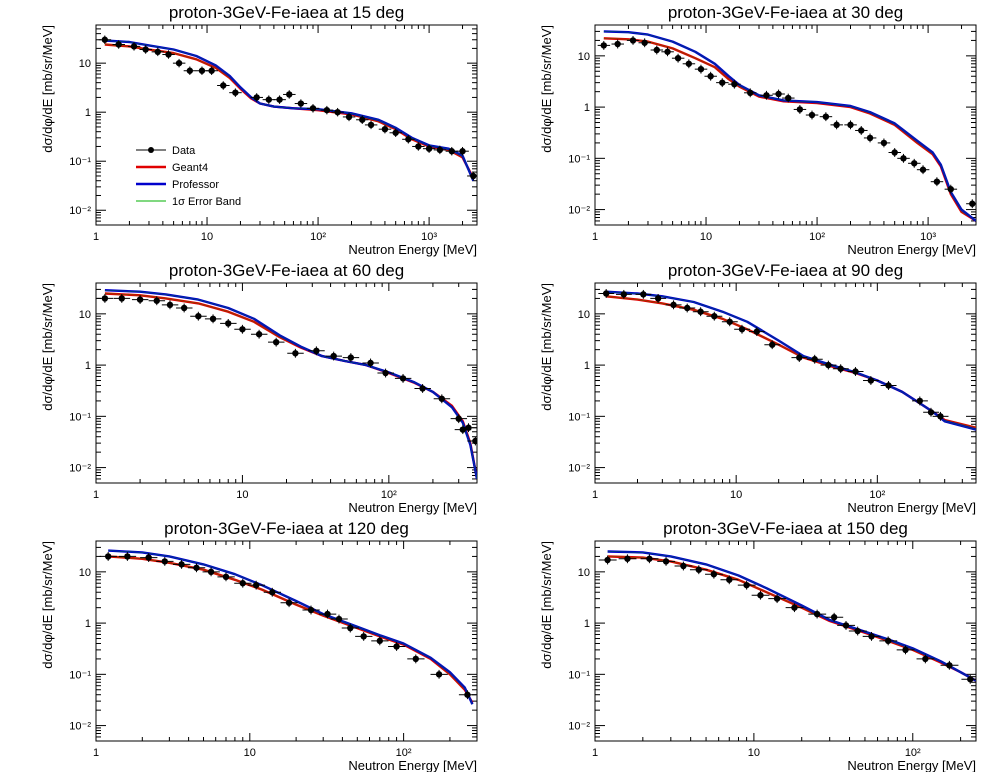 The height and width of the screenshot is (772, 996). What do you see at coordinates (911, 507) in the screenshot?
I see `x-axis-label: Neutron Energy [MeV]` at bounding box center [911, 507].